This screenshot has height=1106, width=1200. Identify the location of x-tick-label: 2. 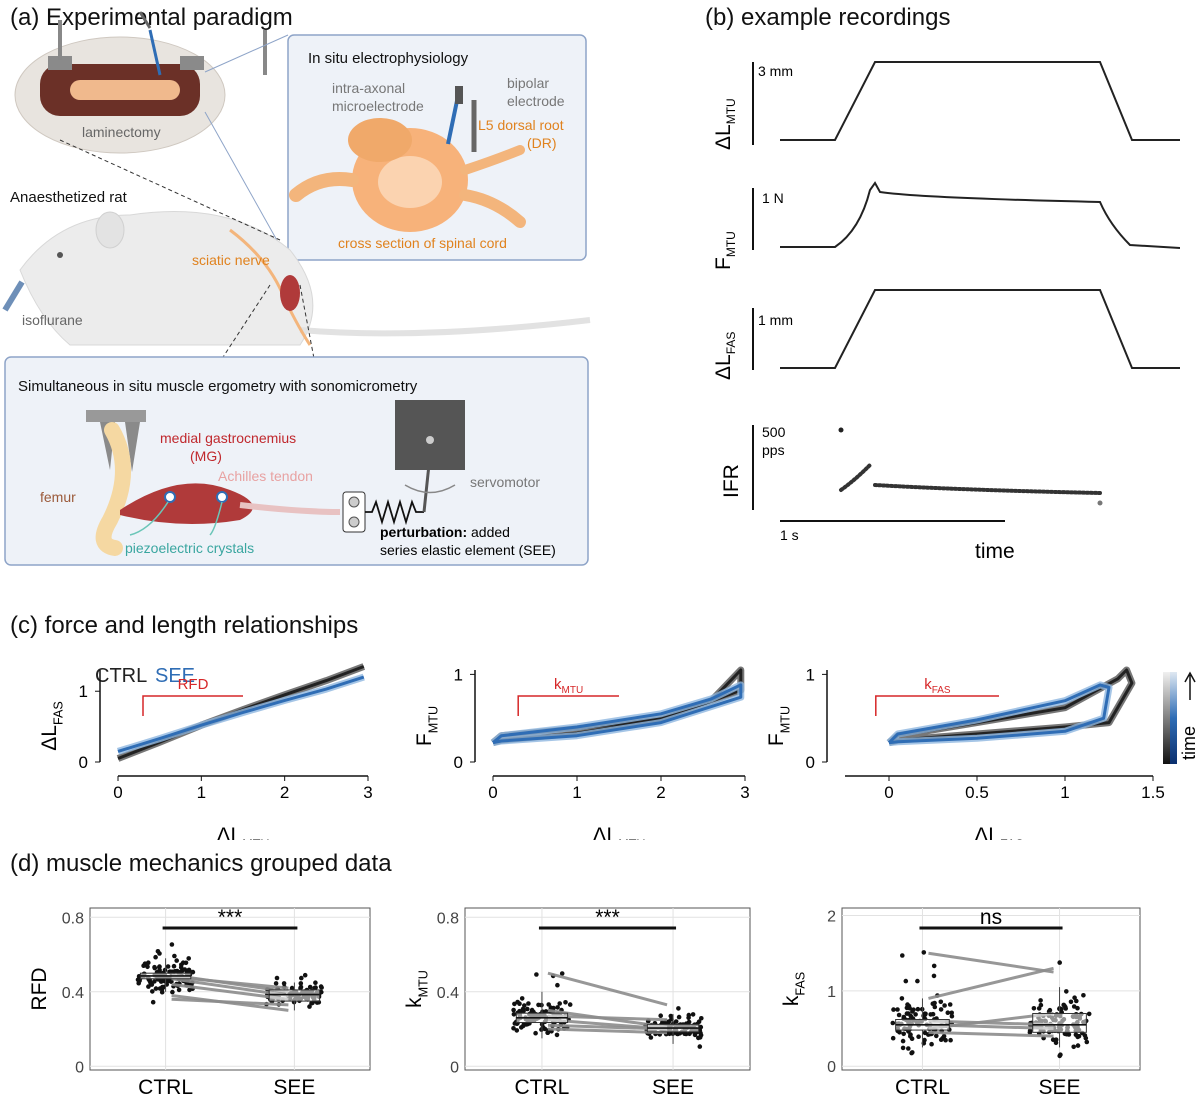
(660, 792).